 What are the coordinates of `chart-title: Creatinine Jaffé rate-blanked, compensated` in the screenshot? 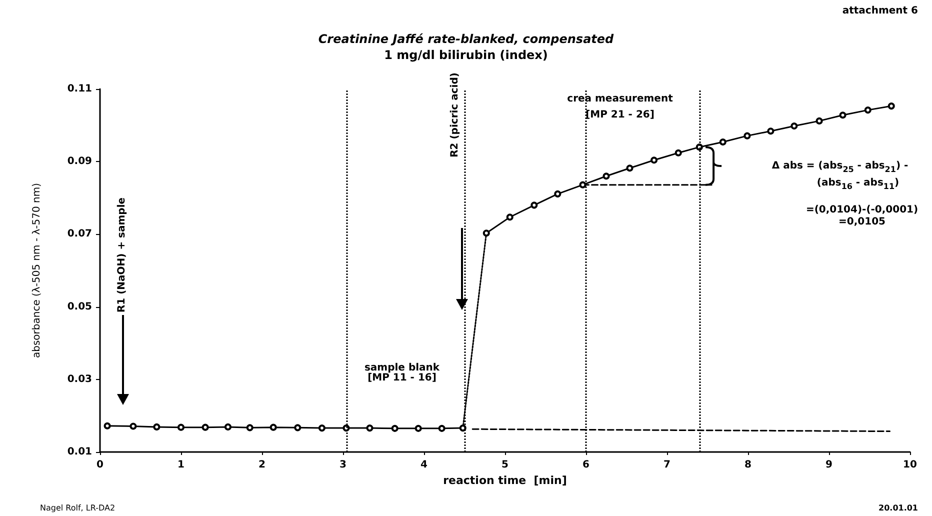 It's located at (466, 39).